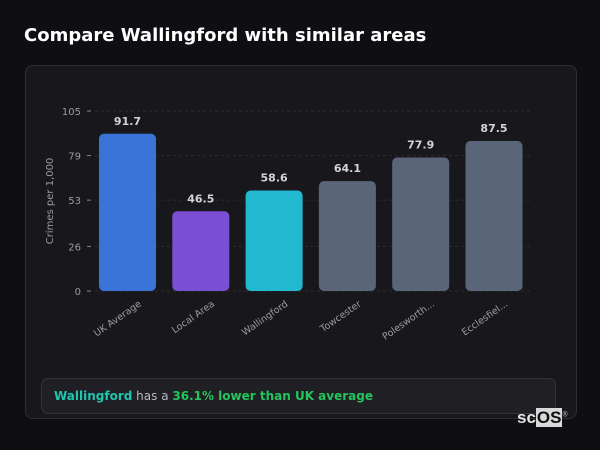  I want to click on summary-comparison: 36.1% lower than UK average, so click(272, 396).